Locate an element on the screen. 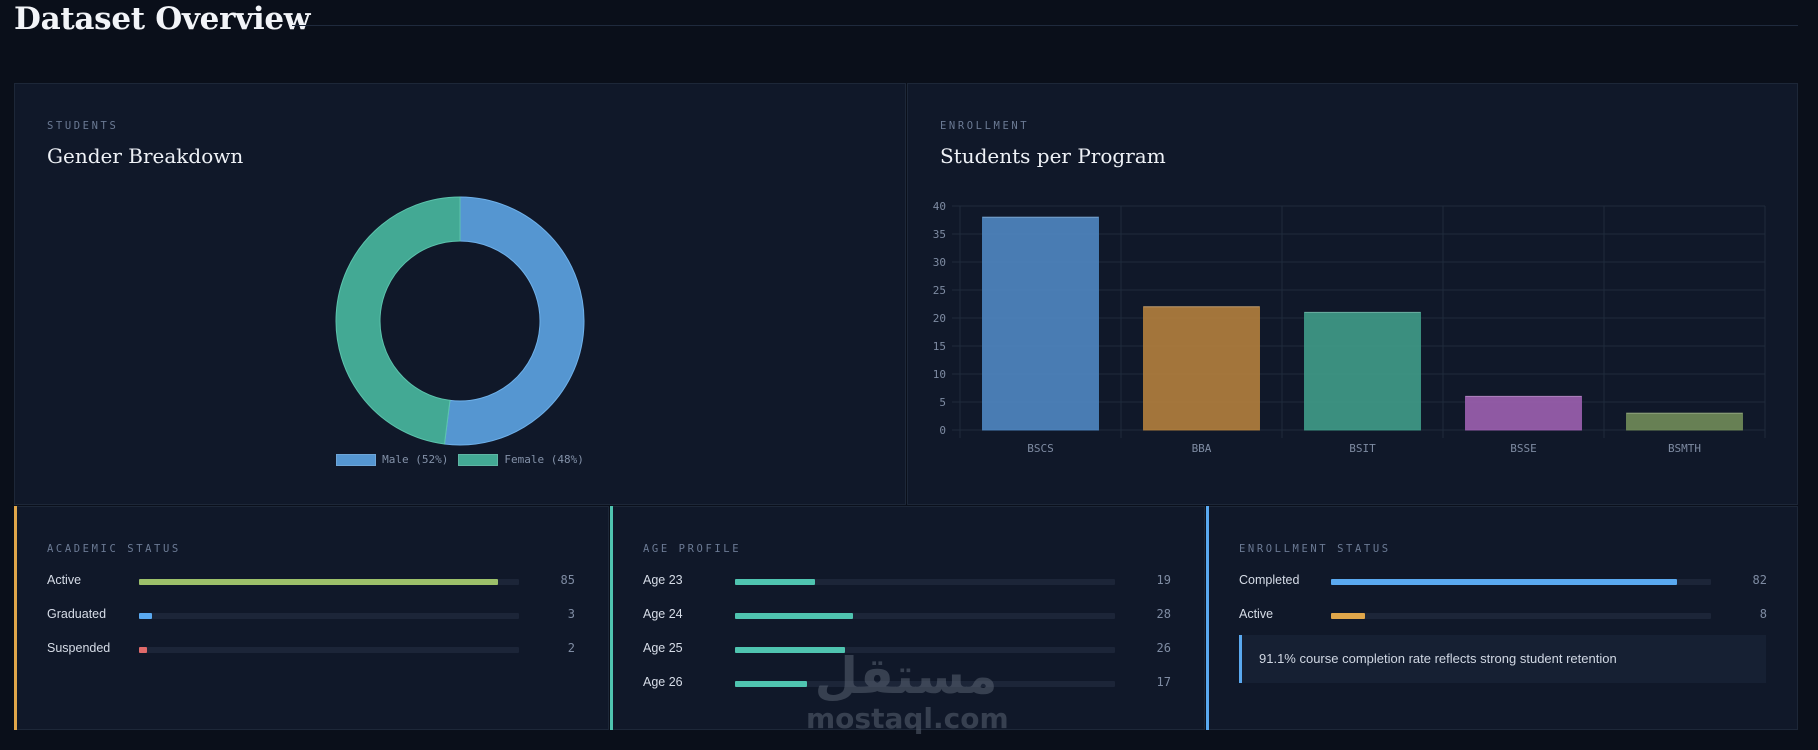 The image size is (1818, 750). metric-value: 17 is located at coordinates (1163, 682).